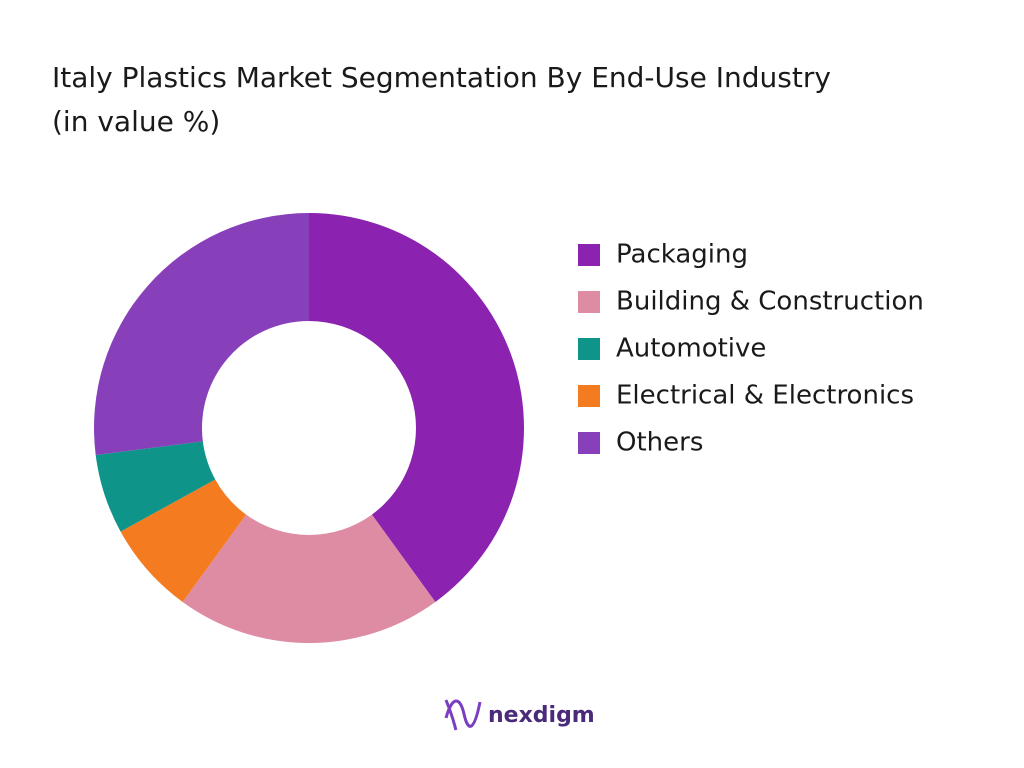 This screenshot has height=768, width=1024. What do you see at coordinates (770, 302) in the screenshot?
I see `legend-label: Building & Construction` at bounding box center [770, 302].